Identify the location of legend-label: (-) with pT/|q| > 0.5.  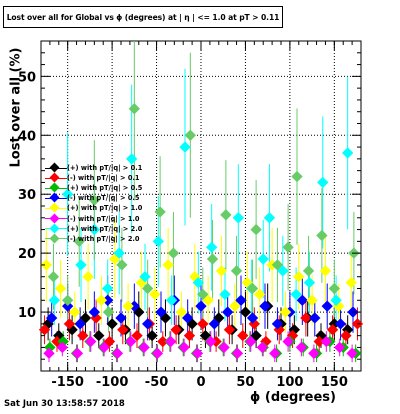
(103, 198).